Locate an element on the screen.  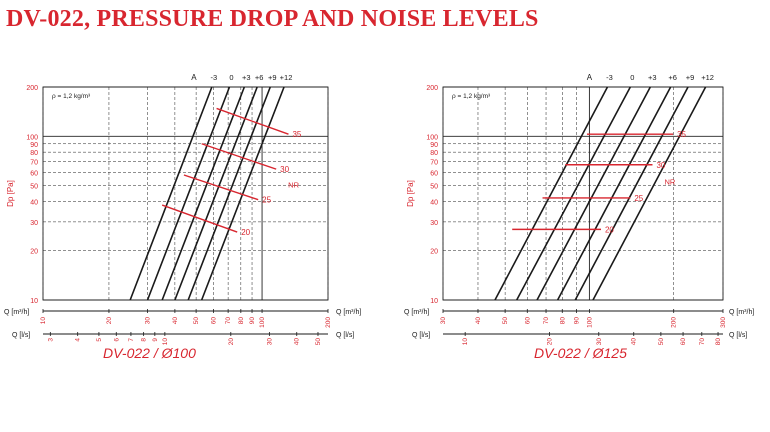
page-title: DV-022, PRESSURE DROP AND NOISE LEVELS is located at coordinates (272, 19).